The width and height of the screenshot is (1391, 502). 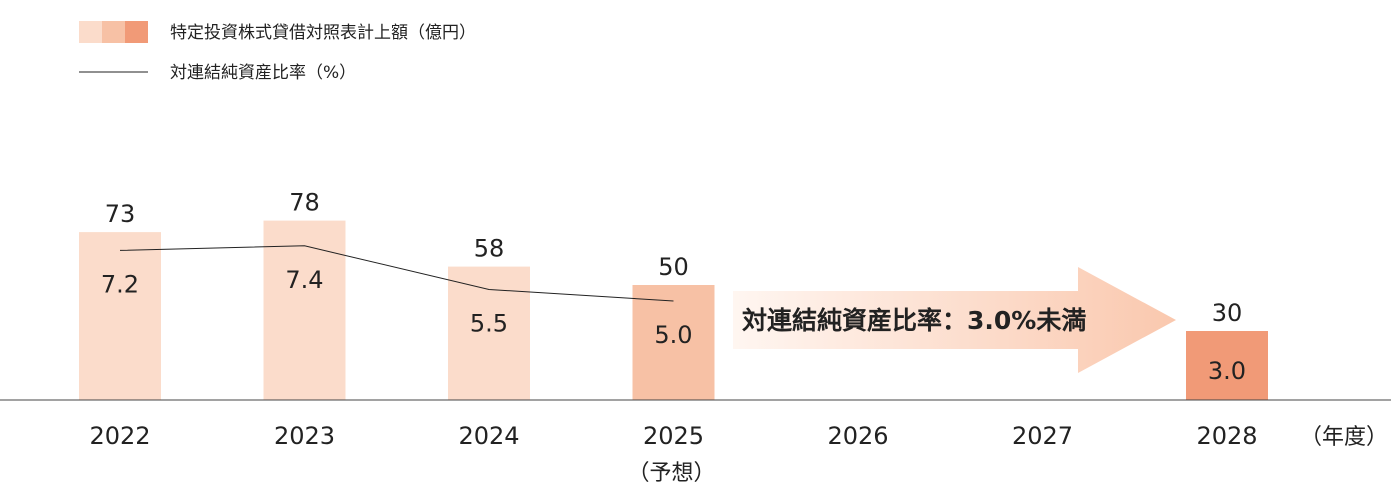 What do you see at coordinates (857, 436) in the screenshot?
I see `x-tick-label: 2026` at bounding box center [857, 436].